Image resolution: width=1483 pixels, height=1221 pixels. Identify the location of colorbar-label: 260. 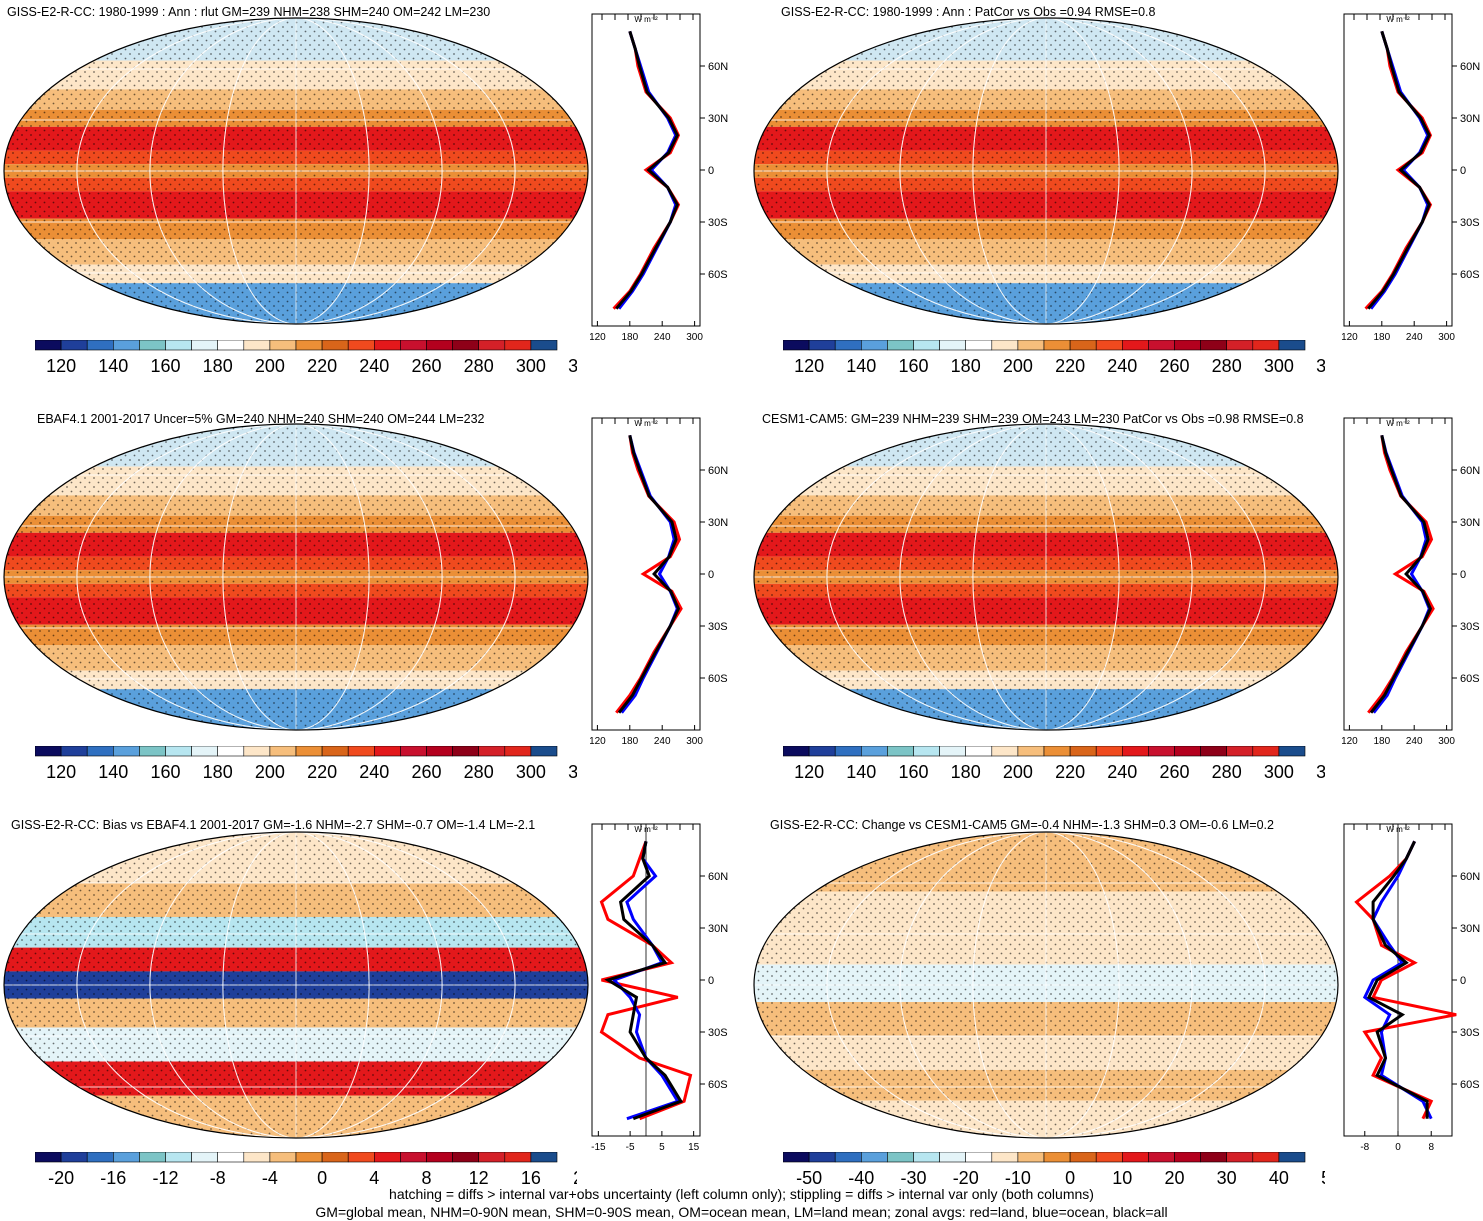
(426, 772).